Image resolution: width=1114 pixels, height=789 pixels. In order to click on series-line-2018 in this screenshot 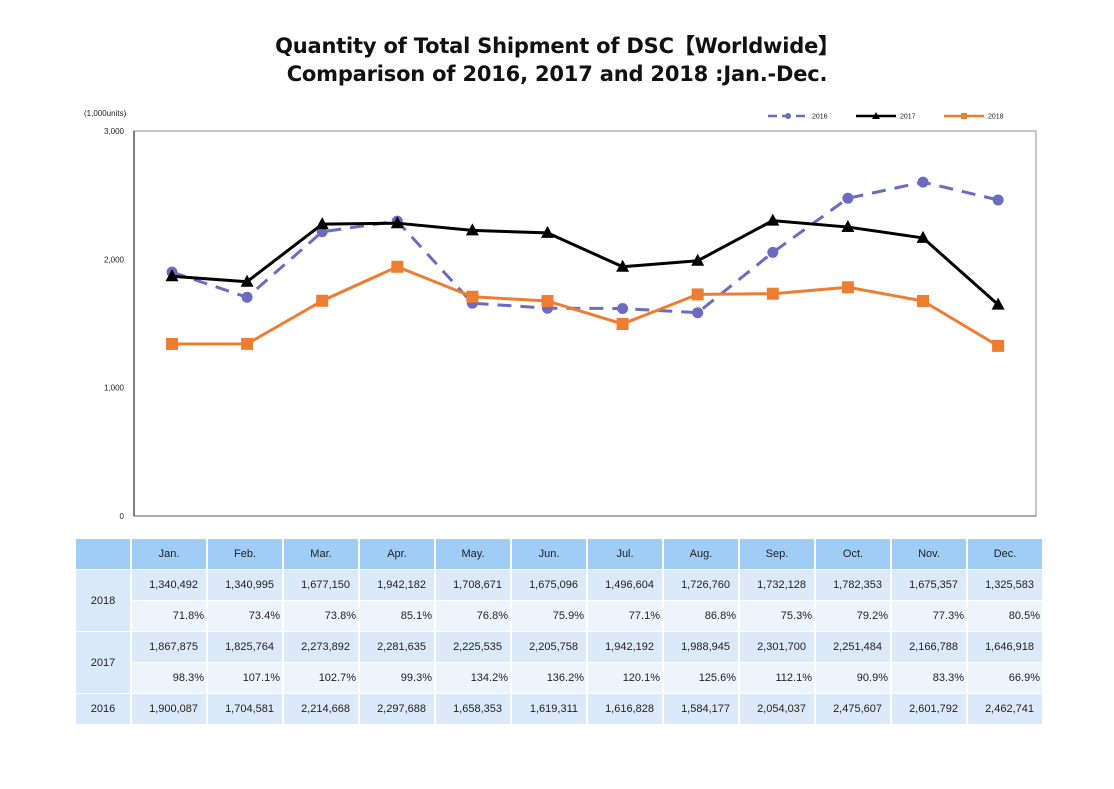, I will do `click(585, 306)`.